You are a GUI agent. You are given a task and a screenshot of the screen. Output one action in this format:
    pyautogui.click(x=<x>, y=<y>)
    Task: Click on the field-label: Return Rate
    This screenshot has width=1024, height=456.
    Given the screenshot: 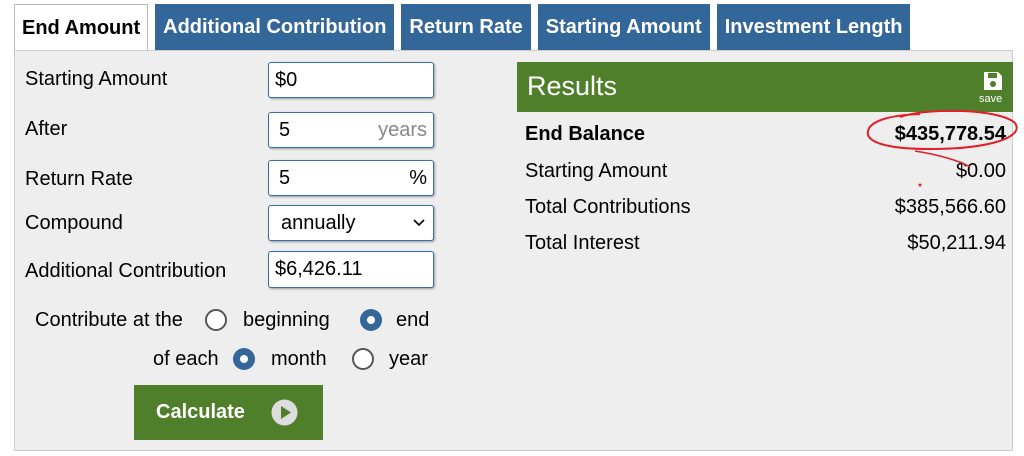 What is the action you would take?
    pyautogui.click(x=79, y=179)
    